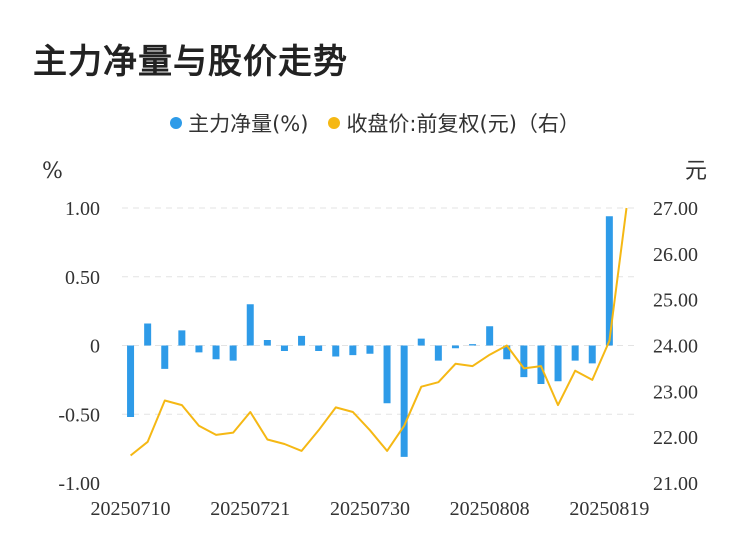 This screenshot has width=750, height=558. I want to click on left-axis-ticks: 1.00 0.50 0 -0.50 -1.00, so click(79, 346).